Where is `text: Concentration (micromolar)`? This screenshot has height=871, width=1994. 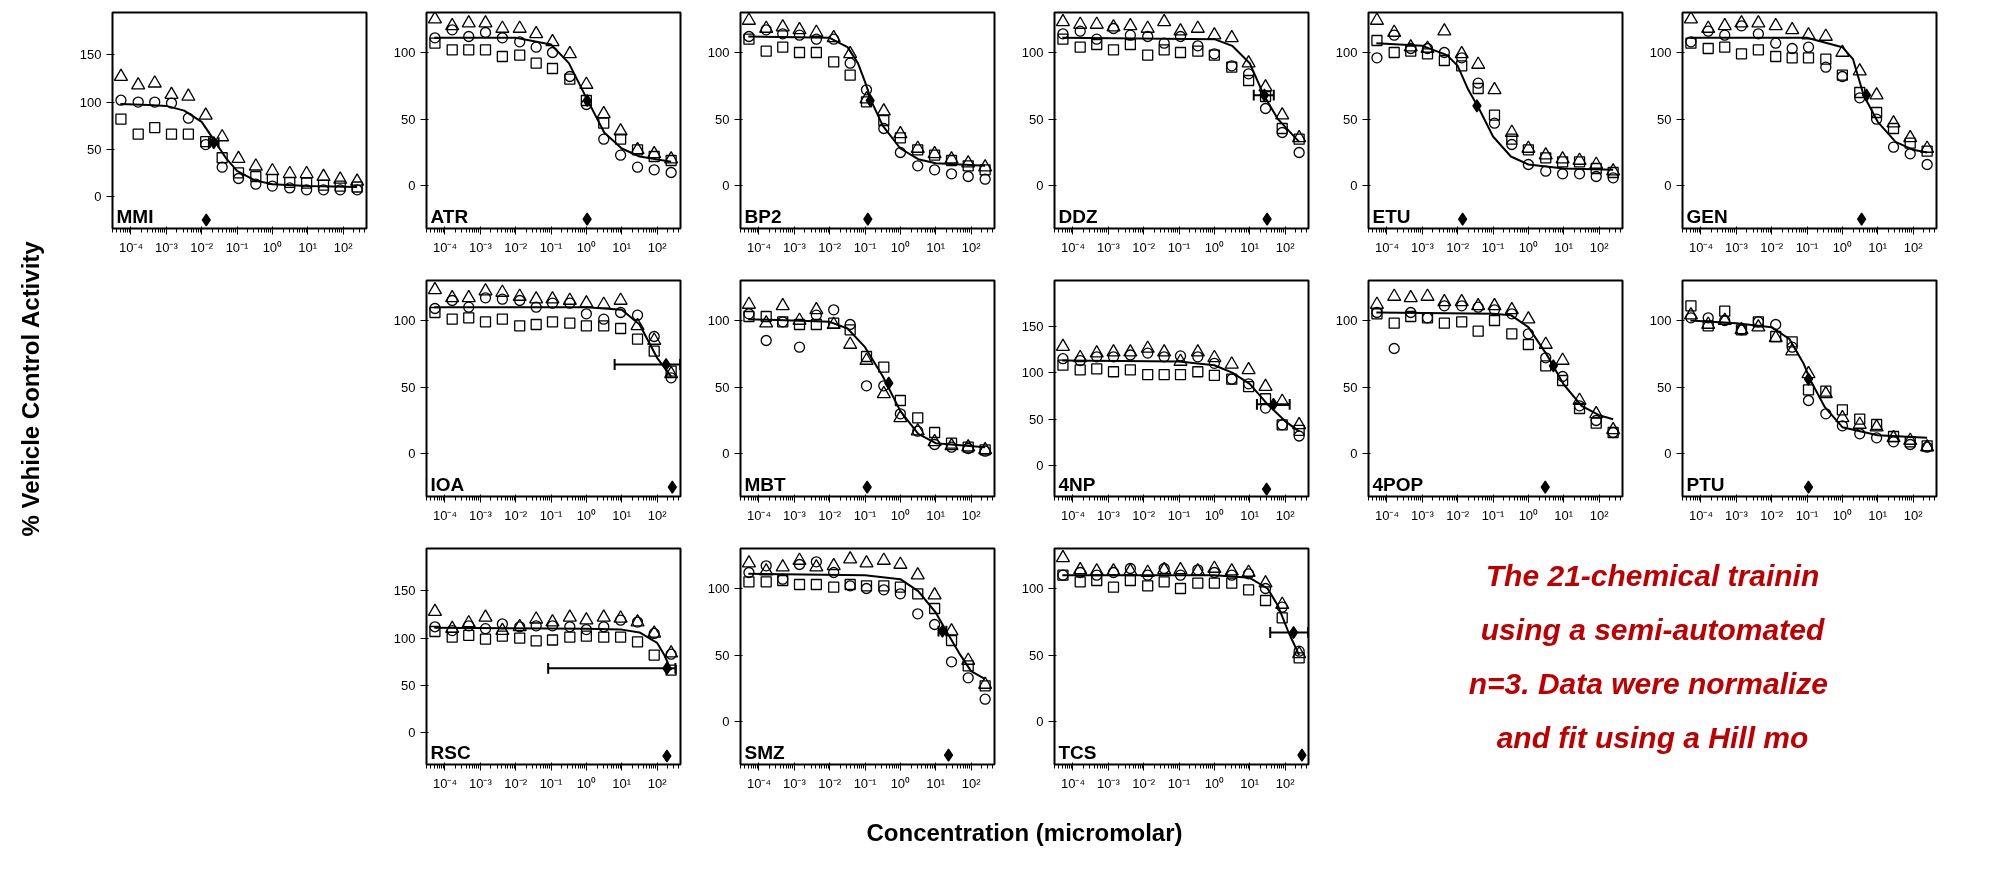
text: Concentration (micromolar) is located at coordinates (1024, 832).